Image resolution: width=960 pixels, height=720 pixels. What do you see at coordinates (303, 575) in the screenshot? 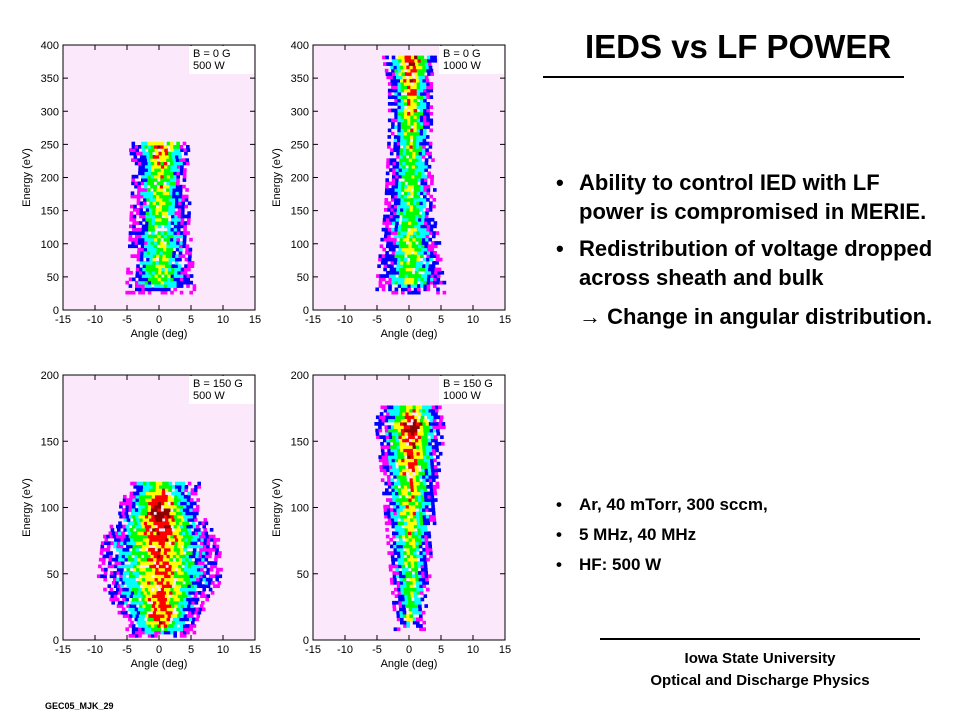
I see `y-tick-label: 50` at bounding box center [303, 575].